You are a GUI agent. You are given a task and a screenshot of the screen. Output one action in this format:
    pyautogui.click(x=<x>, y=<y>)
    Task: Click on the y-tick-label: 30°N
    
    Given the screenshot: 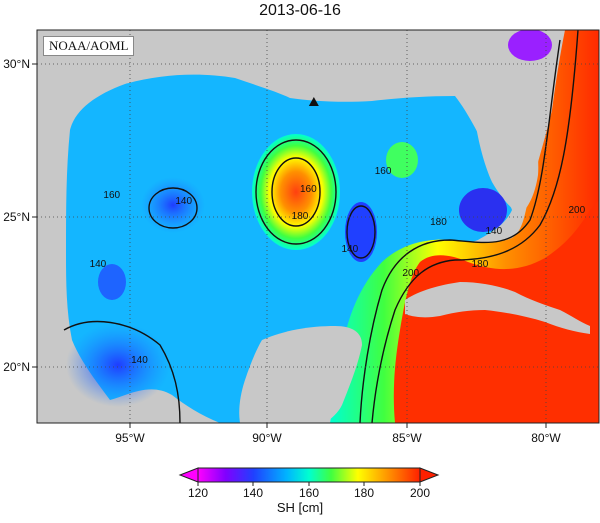 What is the action you would take?
    pyautogui.click(x=16, y=64)
    